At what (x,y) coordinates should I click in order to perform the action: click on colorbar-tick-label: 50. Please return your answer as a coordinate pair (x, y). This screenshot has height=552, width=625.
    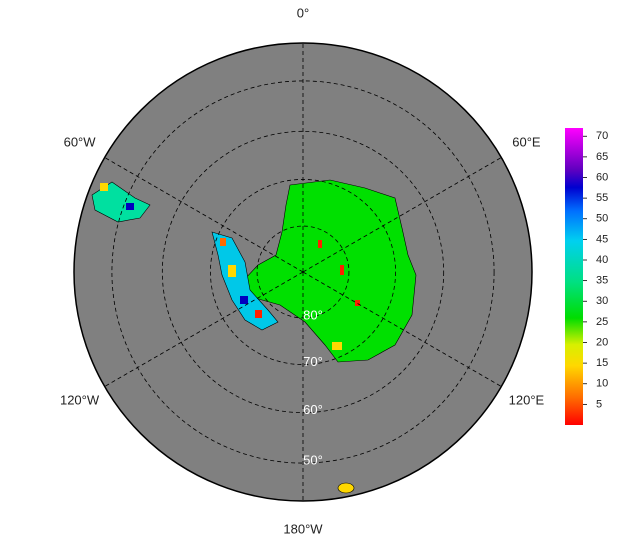
    Looking at the image, I should click on (602, 219).